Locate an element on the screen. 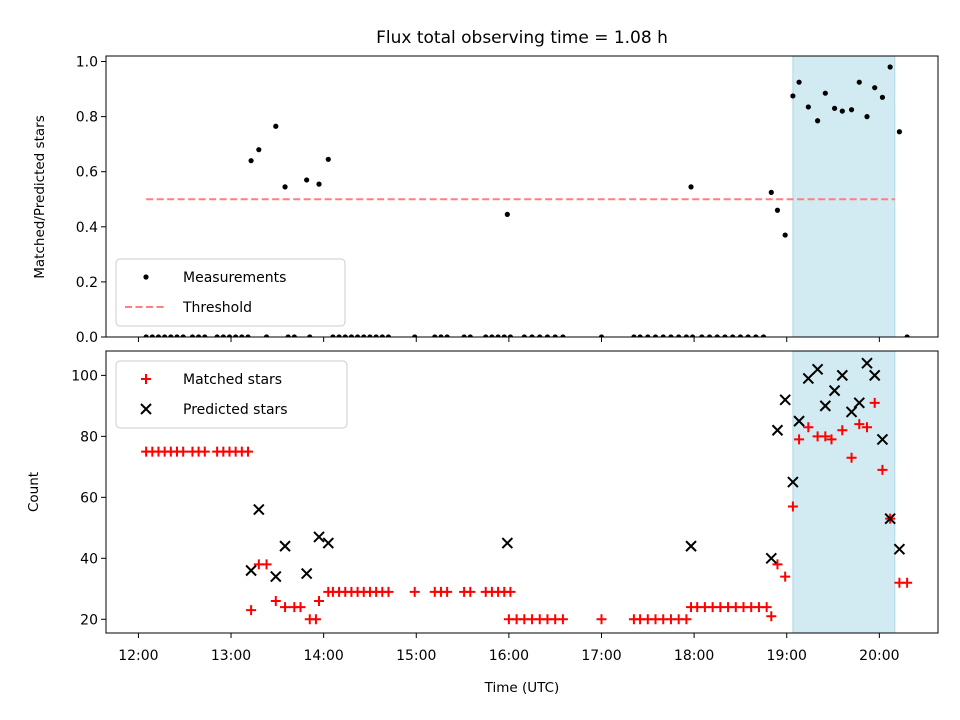  y-tick-label: 0.8 is located at coordinates (87, 118).